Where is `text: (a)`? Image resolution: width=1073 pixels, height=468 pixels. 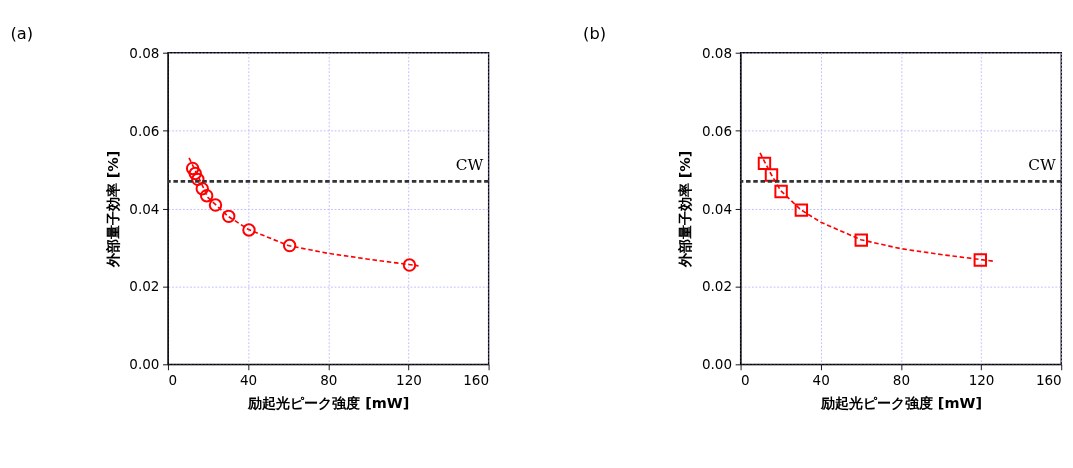 text: (a) is located at coordinates (22, 34).